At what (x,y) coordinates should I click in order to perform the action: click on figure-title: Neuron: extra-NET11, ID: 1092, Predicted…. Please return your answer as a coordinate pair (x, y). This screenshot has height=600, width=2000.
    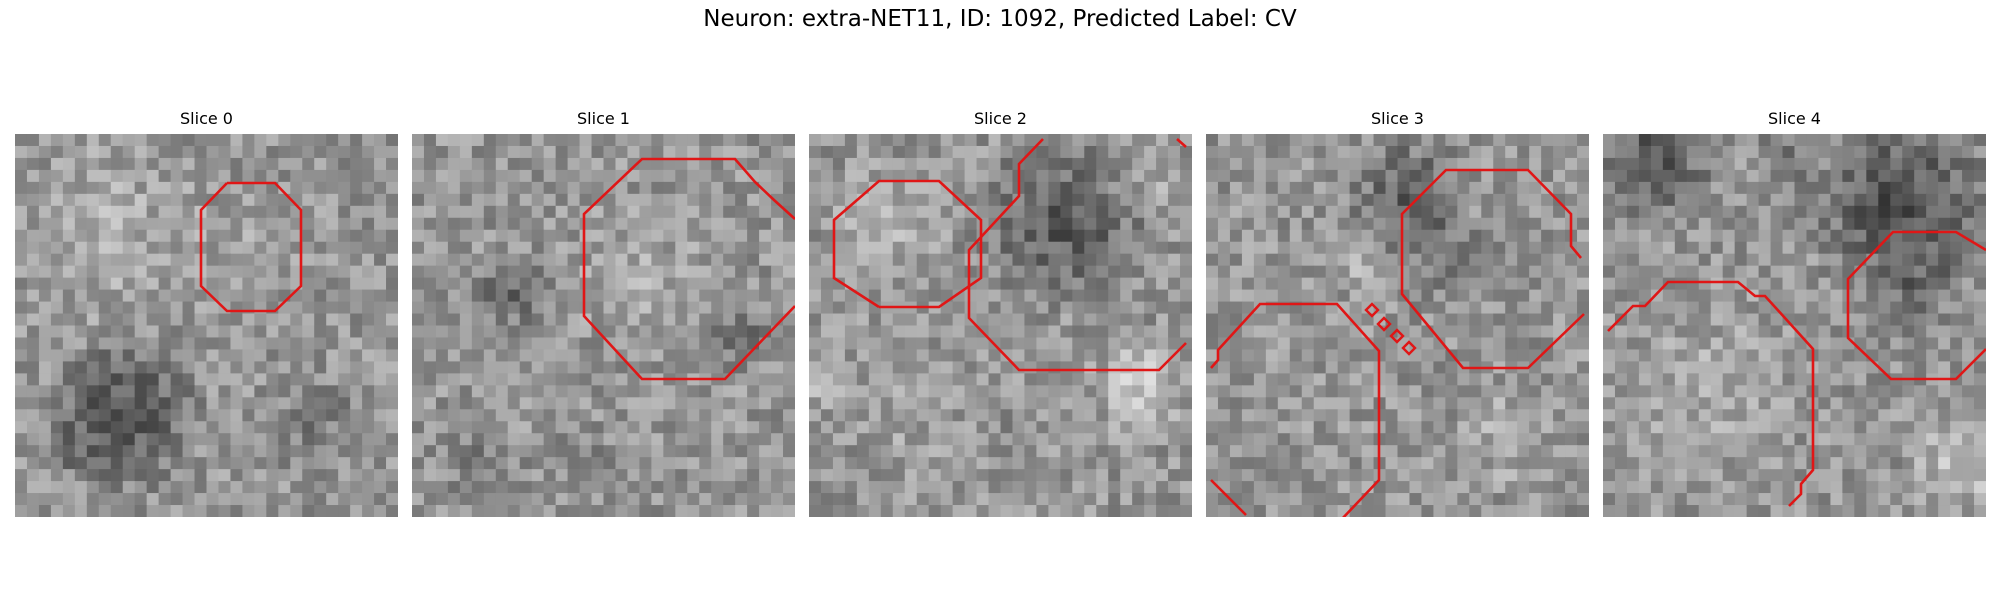
    Looking at the image, I should click on (1000, 19).